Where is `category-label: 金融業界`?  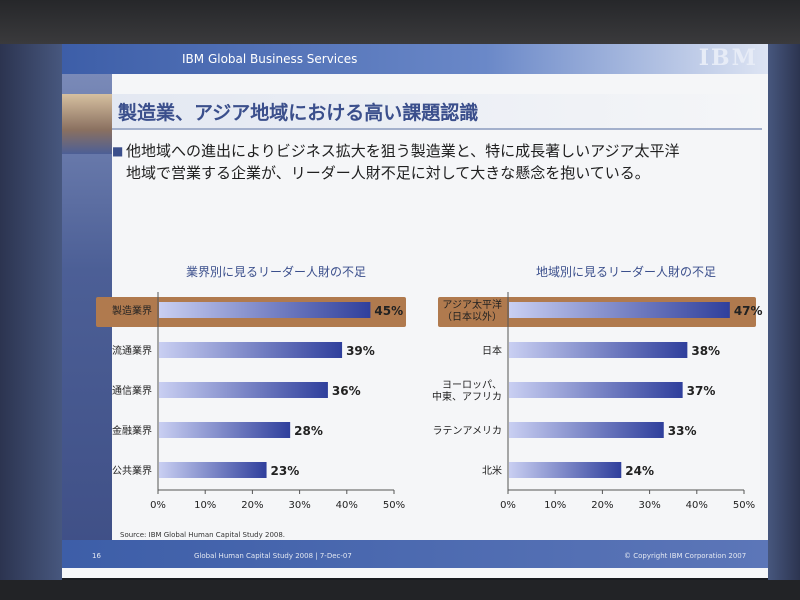 category-label: 金融業界 is located at coordinates (132, 430).